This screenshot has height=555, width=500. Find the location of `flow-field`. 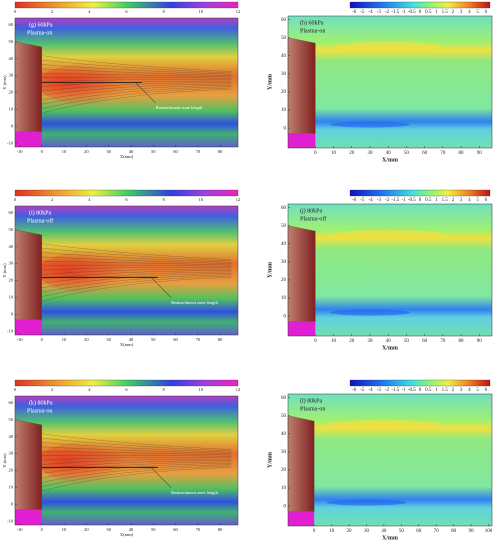

flow-field is located at coordinates (390, 460).